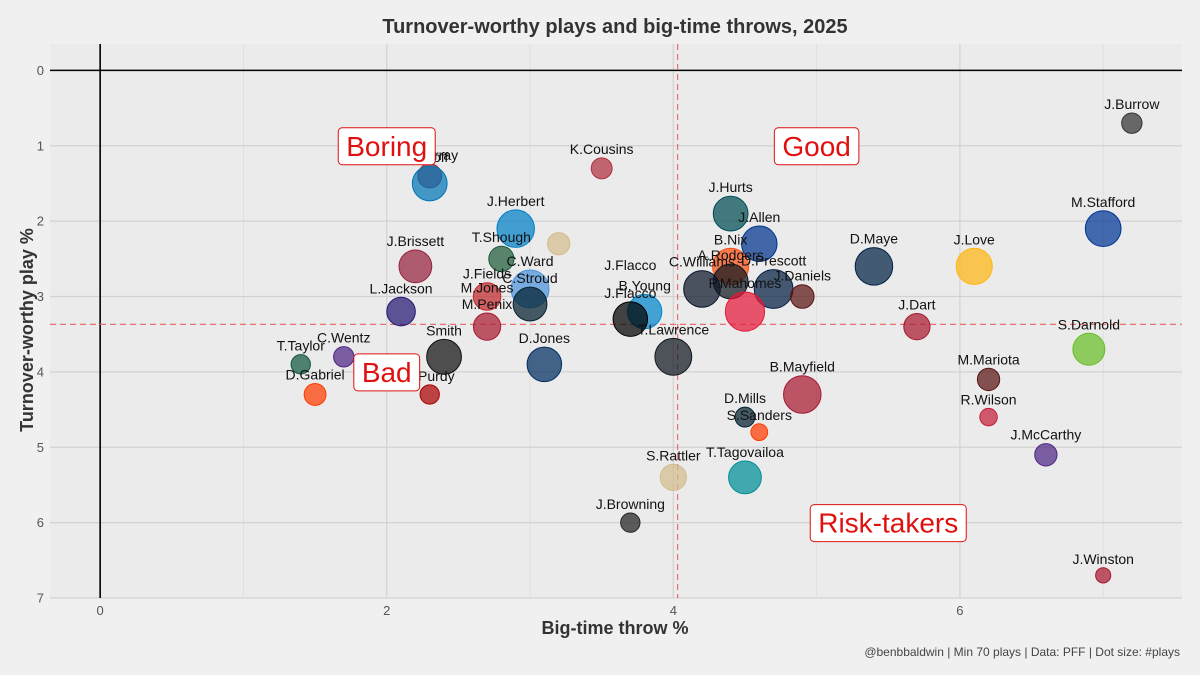 This screenshot has height=675, width=1200. I want to click on quadrant-label-text: Boring, so click(386, 146).